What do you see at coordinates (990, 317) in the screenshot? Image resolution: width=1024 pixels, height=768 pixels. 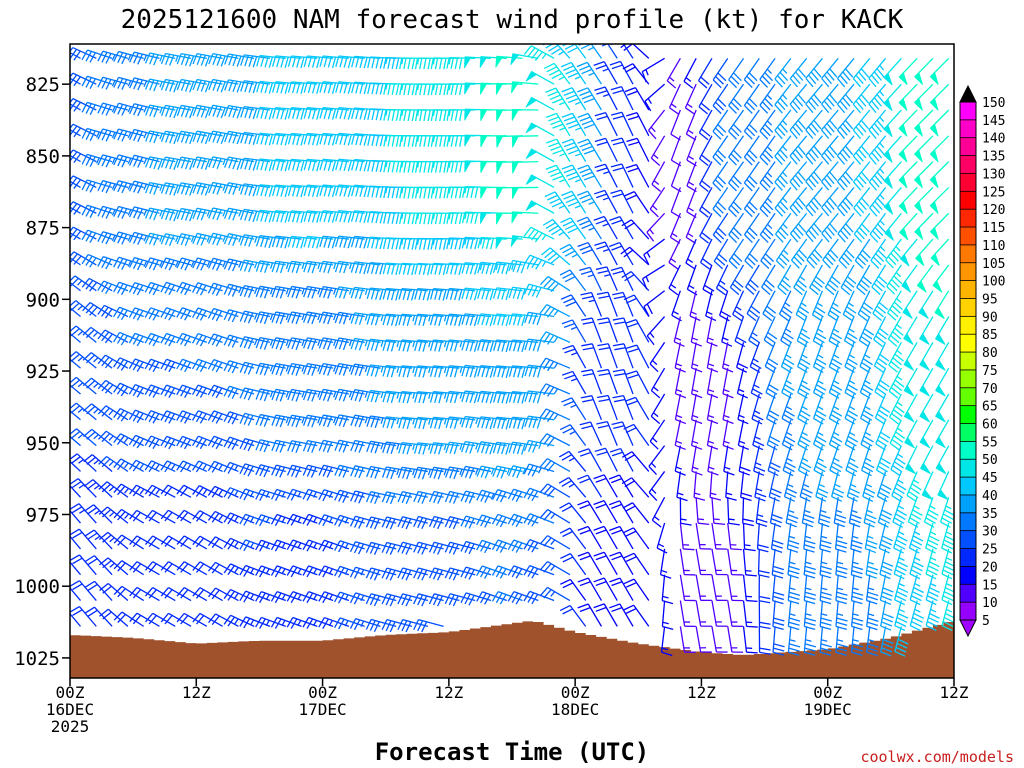 I see `colorbar-label: 90` at bounding box center [990, 317].